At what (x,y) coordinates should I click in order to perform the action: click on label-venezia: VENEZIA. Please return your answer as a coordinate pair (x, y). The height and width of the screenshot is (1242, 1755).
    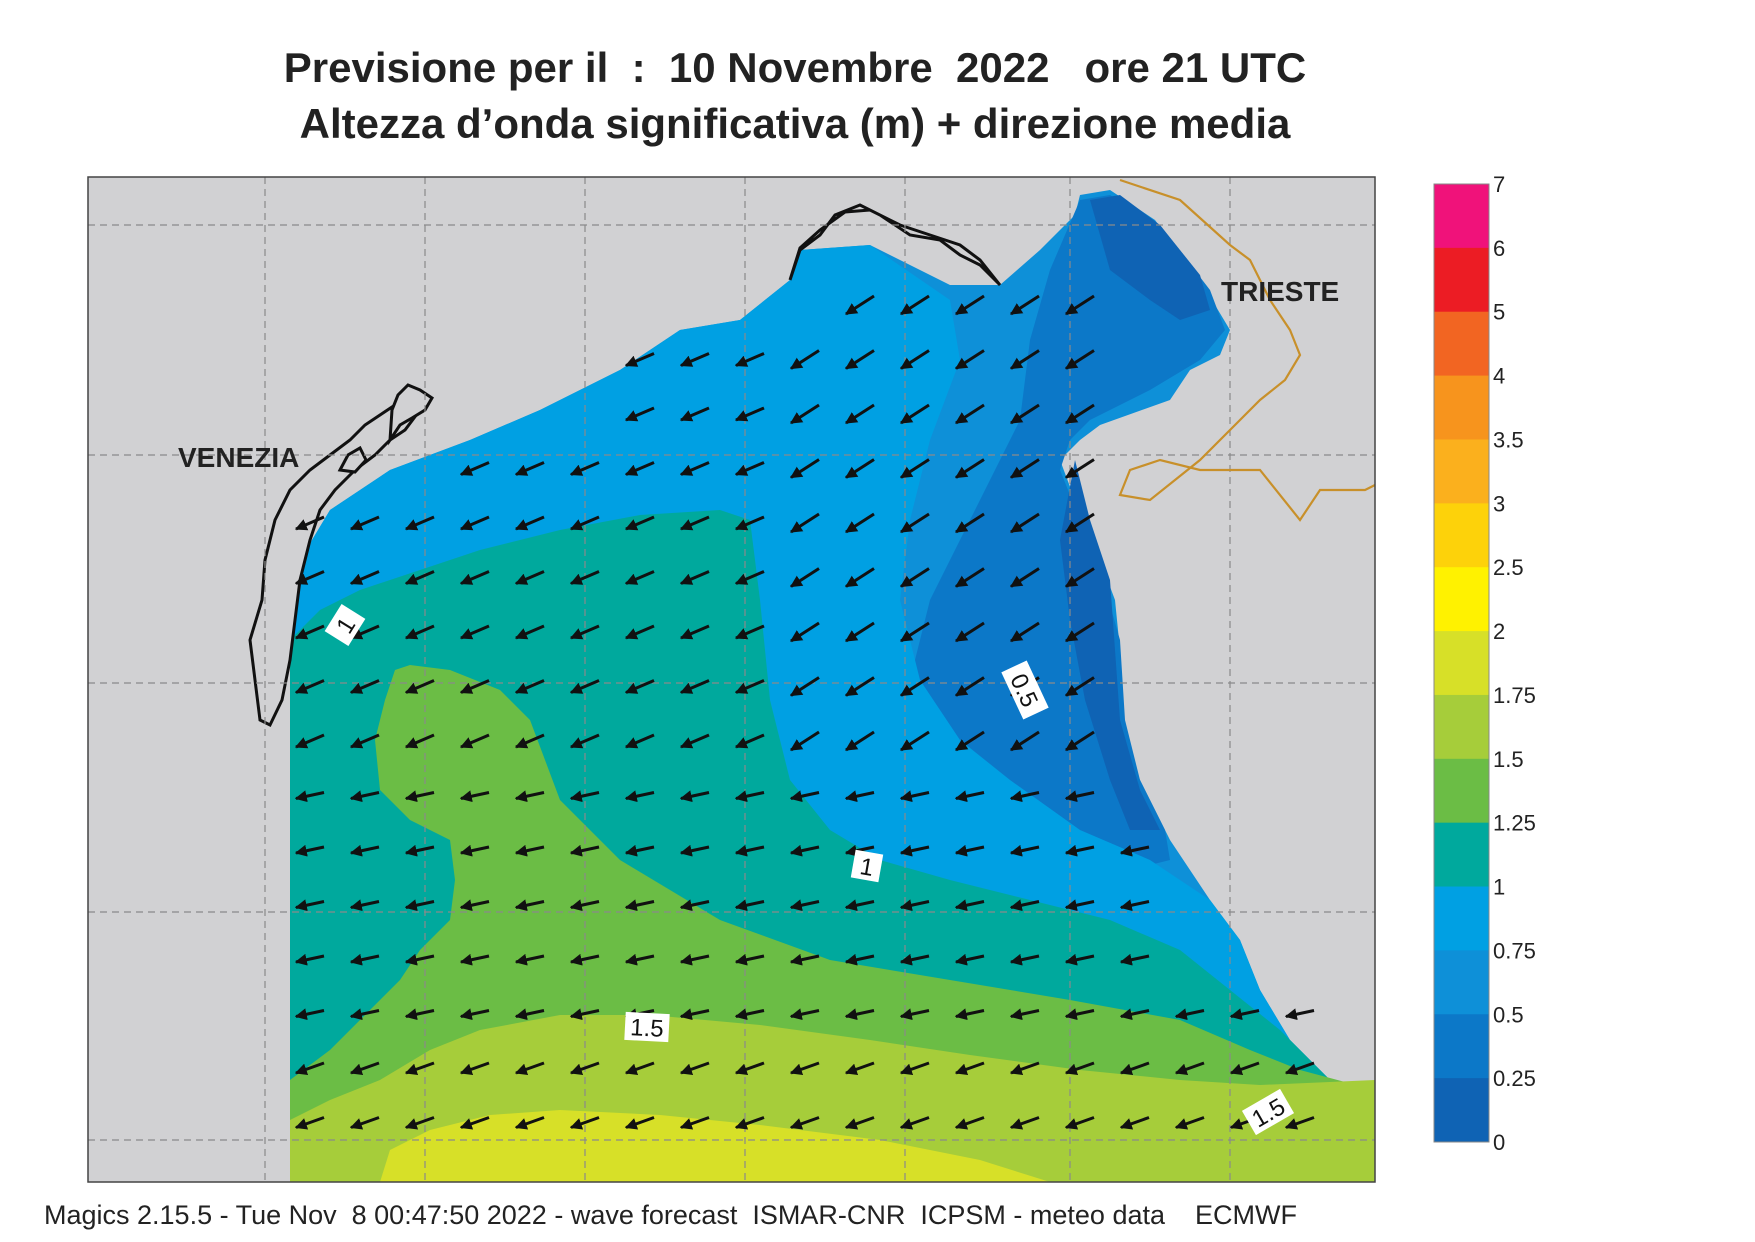
    Looking at the image, I should click on (238, 457).